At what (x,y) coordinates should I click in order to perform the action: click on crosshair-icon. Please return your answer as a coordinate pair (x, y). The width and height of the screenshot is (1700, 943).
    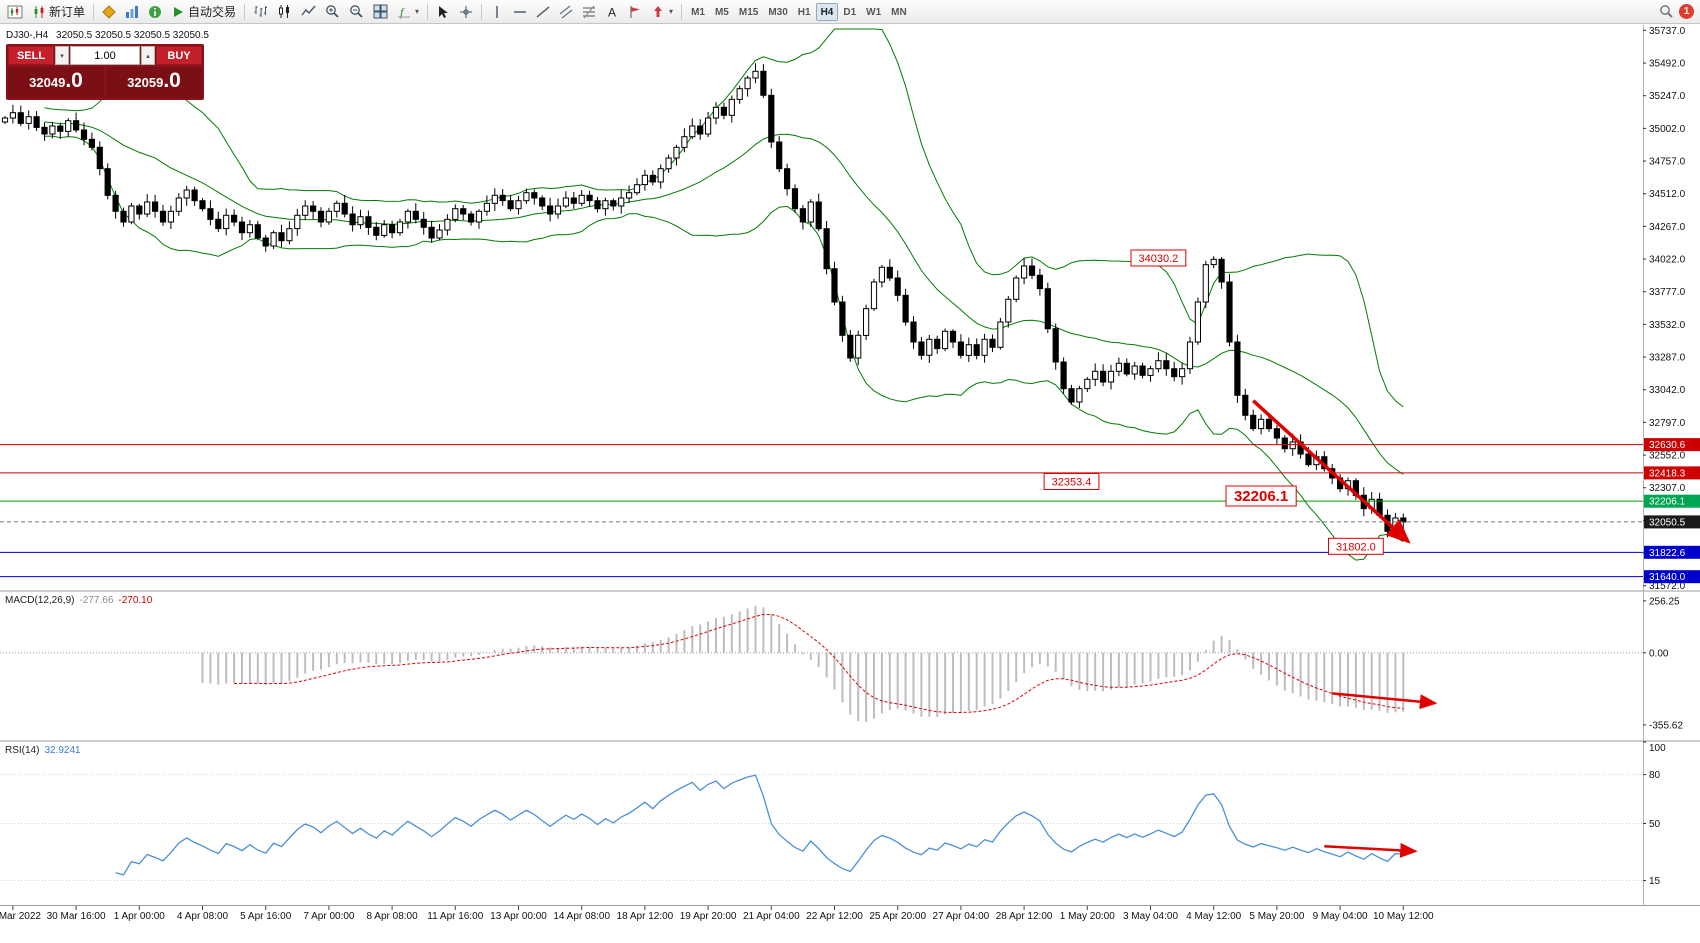
    Looking at the image, I should click on (466, 11).